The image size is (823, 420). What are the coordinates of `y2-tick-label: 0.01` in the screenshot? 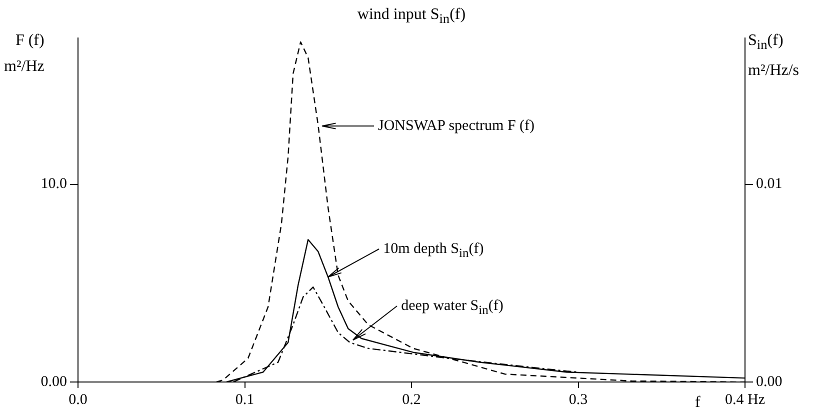 It's located at (769, 184).